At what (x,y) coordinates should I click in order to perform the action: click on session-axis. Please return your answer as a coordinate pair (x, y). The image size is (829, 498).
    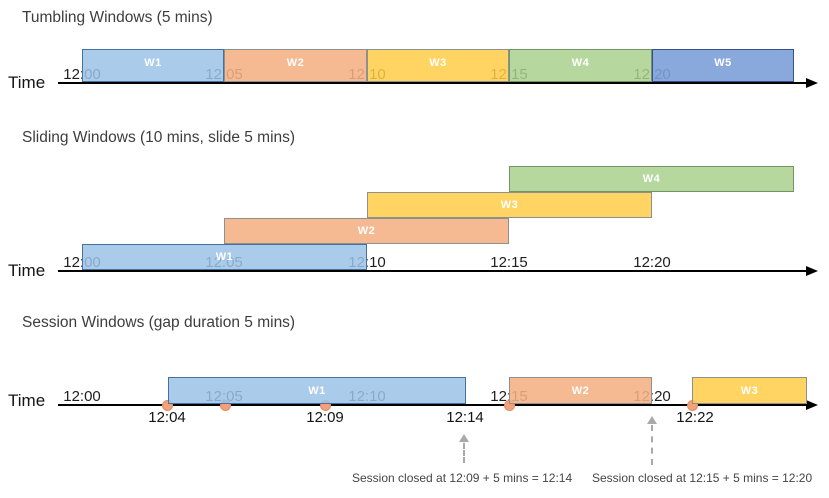
    Looking at the image, I should click on (433, 405).